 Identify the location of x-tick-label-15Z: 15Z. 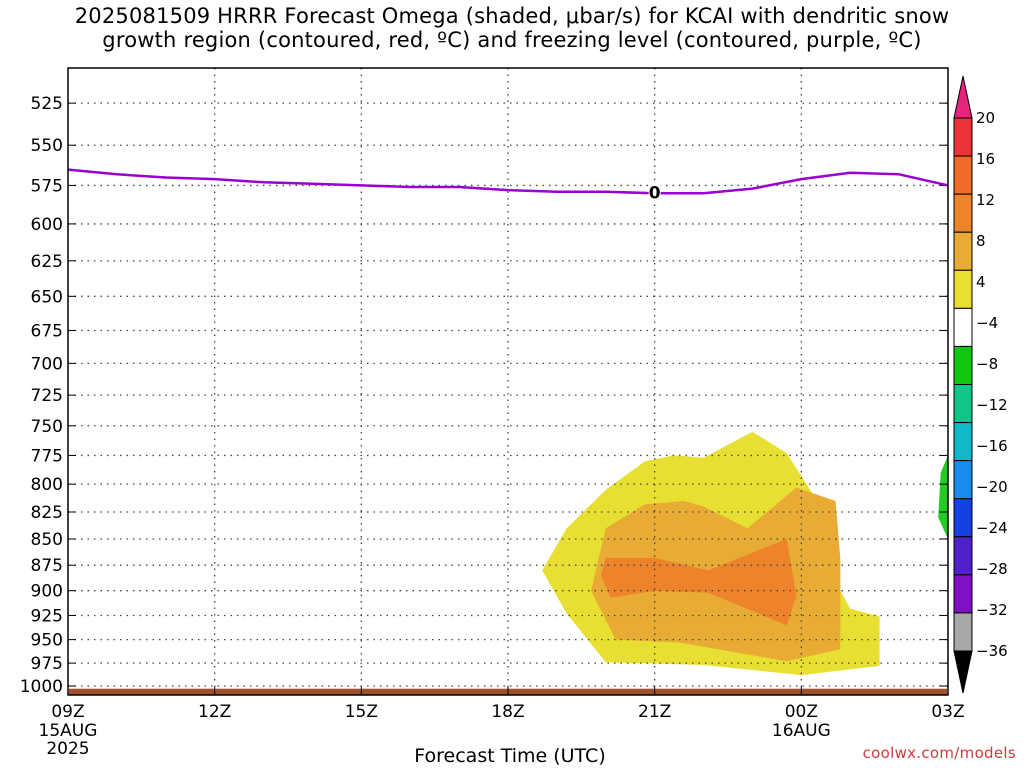
(361, 712).